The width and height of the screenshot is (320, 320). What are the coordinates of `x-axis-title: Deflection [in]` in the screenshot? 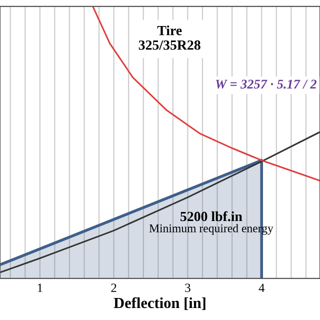 It's located at (160, 303).